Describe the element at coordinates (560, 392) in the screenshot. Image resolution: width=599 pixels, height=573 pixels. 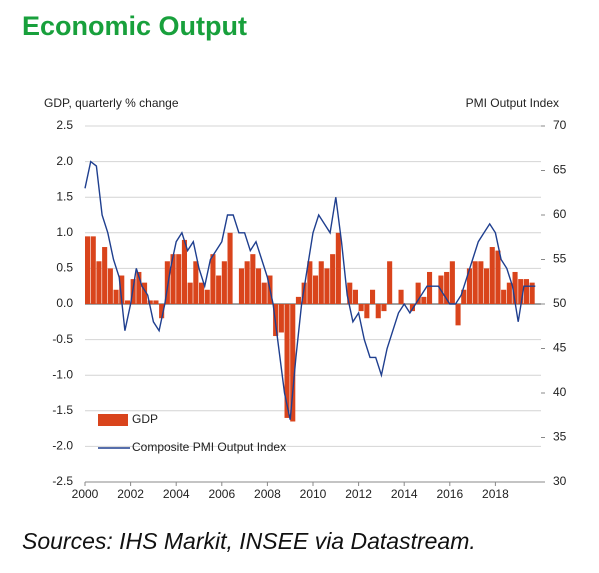
I see `y2-tick-label: 40` at that location.